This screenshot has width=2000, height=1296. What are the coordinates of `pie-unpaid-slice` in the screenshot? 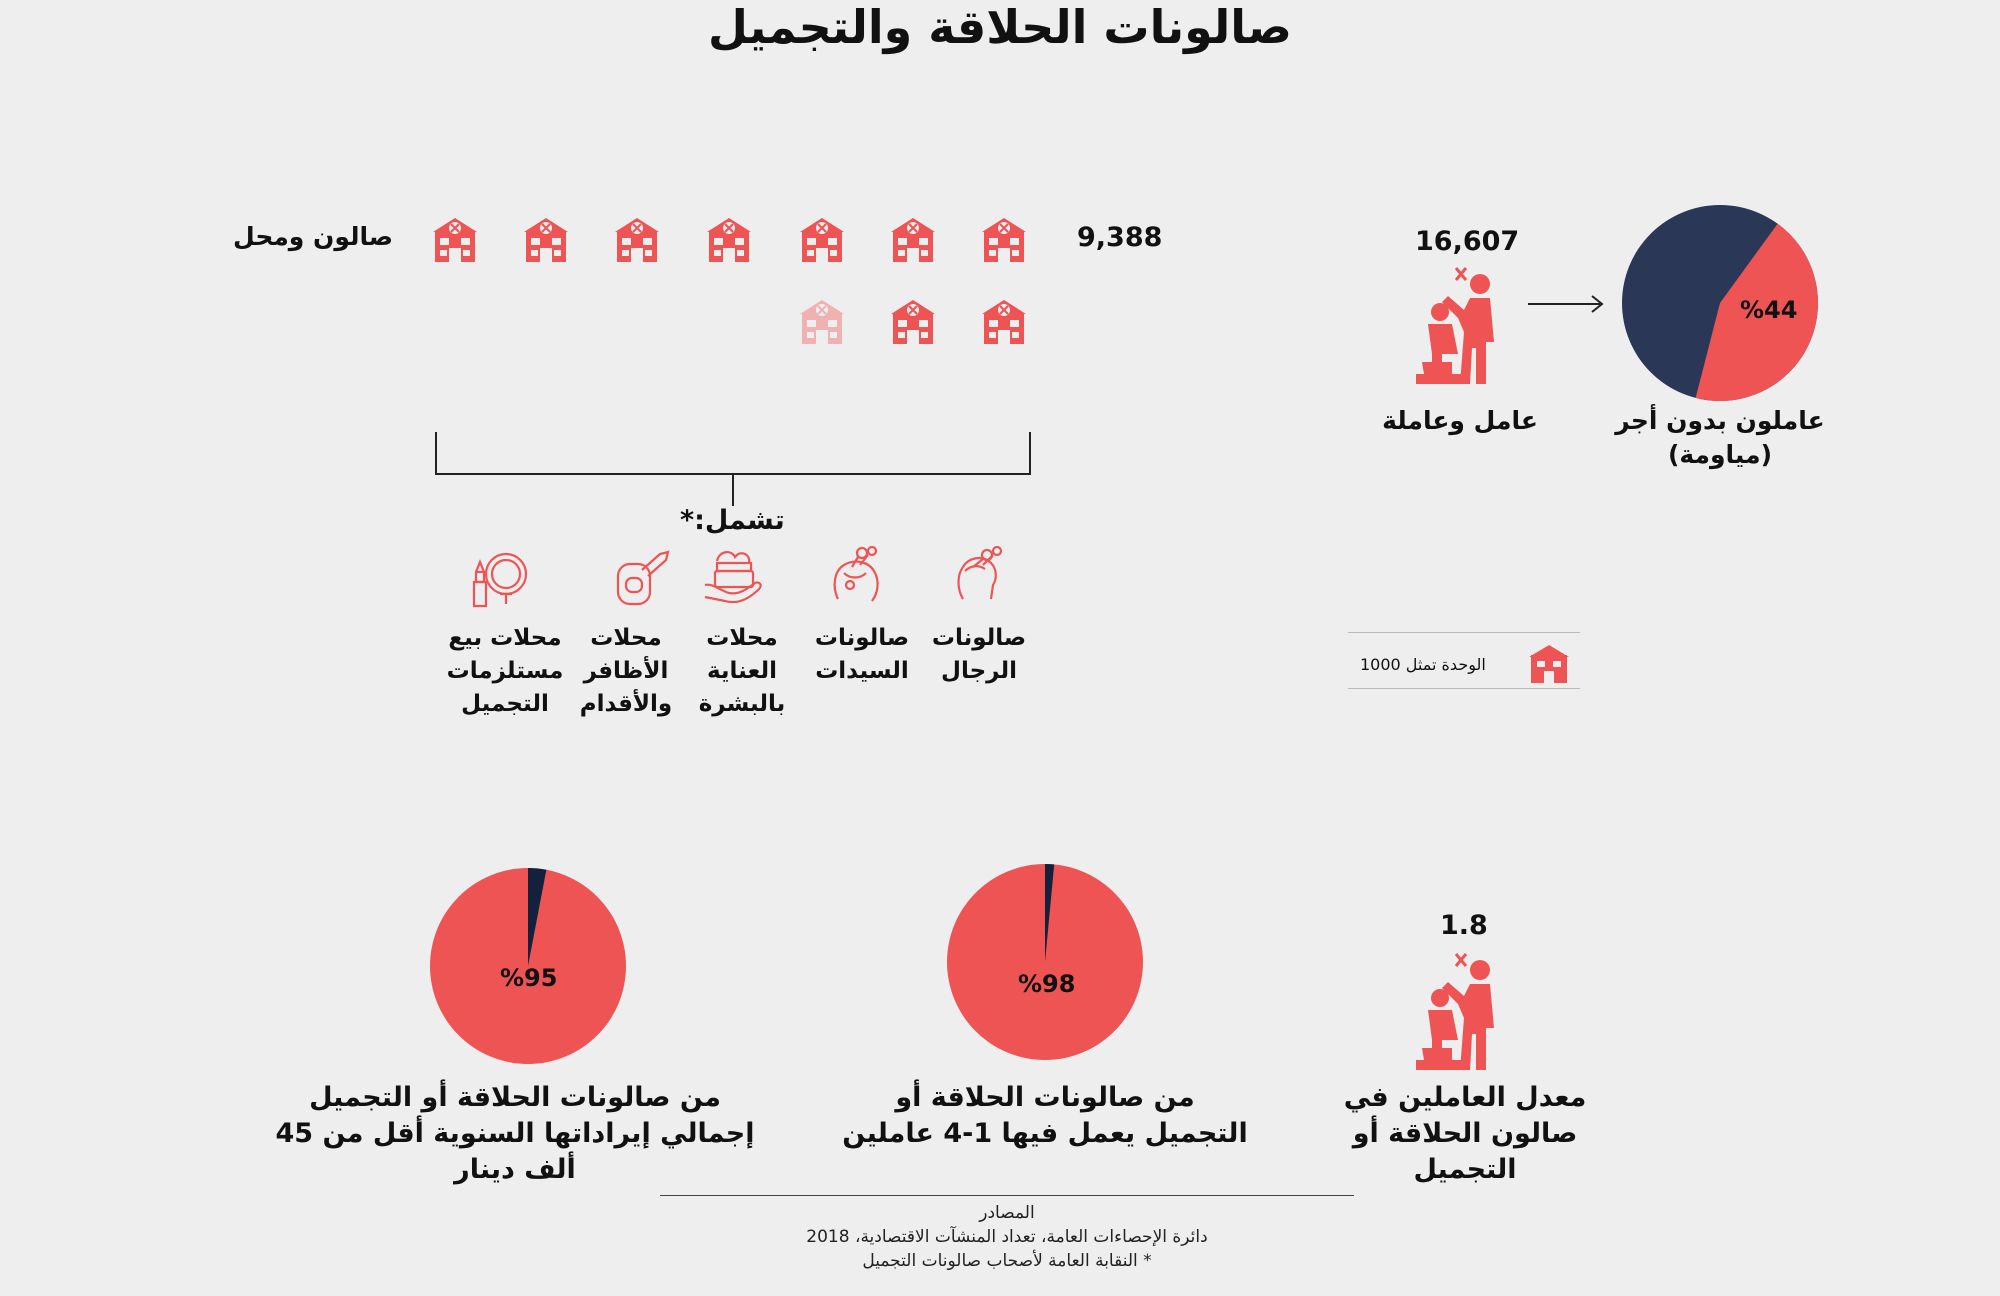 It's located at (1756, 312).